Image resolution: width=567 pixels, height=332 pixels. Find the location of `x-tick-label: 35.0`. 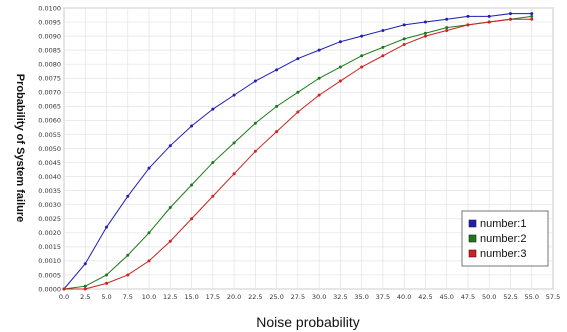

x-tick-label: 35.0 is located at coordinates (361, 297).